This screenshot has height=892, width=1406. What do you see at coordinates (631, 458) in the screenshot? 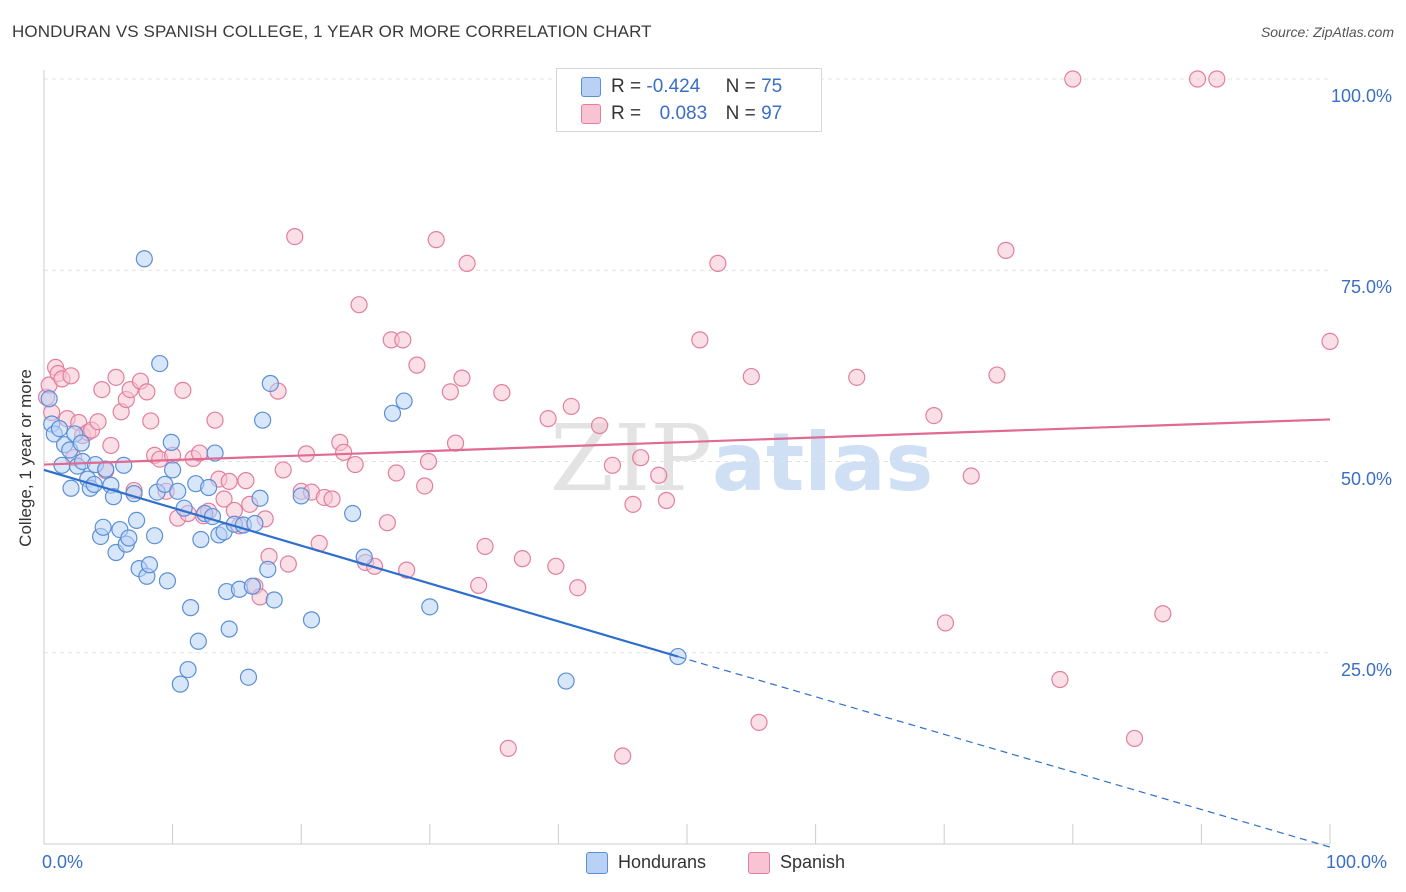
I see `watermark-zip: ZIP` at bounding box center [631, 458].